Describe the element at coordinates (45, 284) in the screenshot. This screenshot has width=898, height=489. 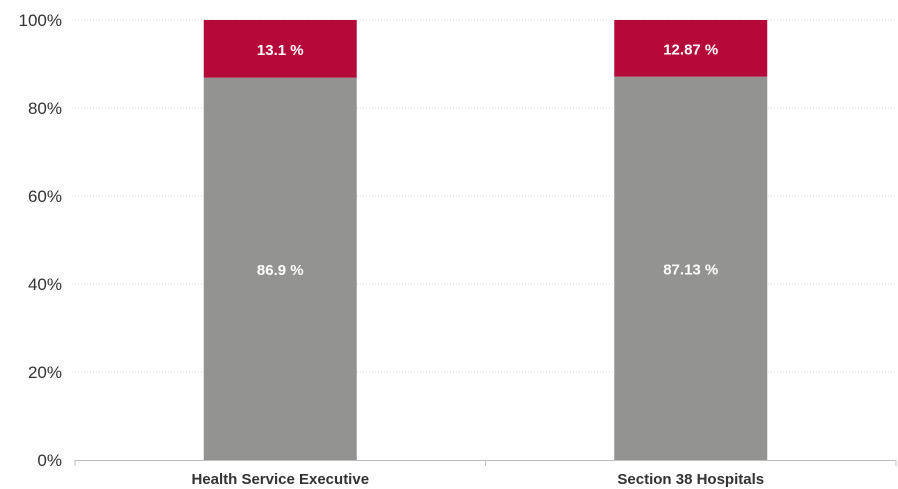
I see `y-tick-label: 40%` at that location.